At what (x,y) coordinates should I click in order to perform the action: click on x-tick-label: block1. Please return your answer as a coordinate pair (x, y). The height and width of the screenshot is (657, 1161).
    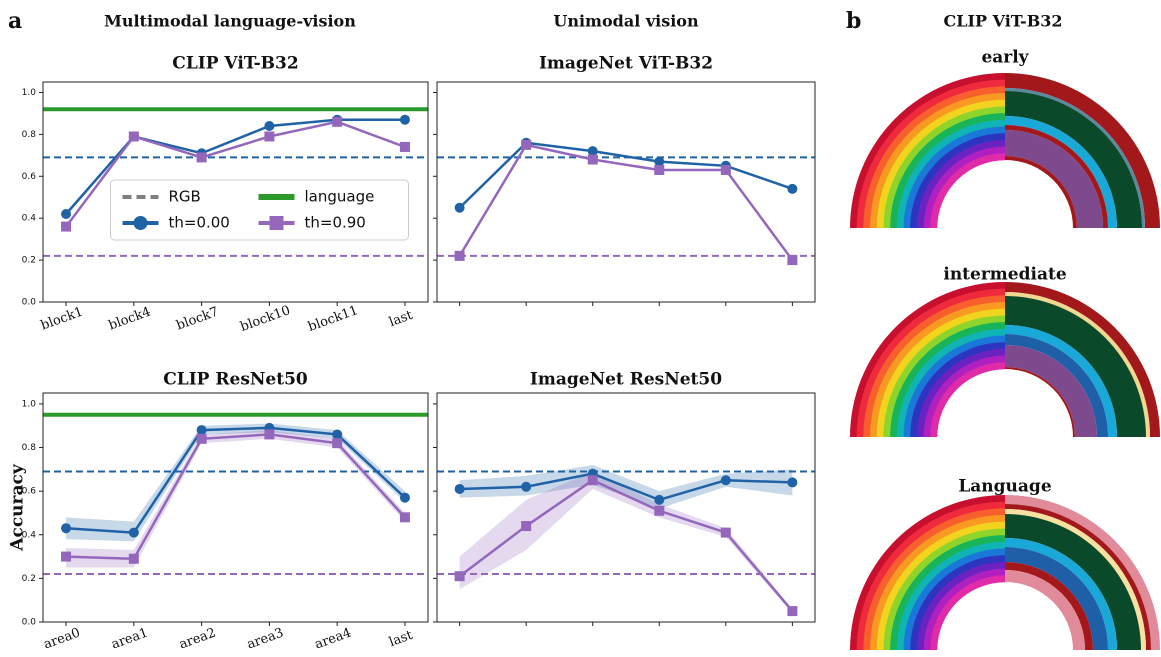
    Looking at the image, I should click on (62, 318).